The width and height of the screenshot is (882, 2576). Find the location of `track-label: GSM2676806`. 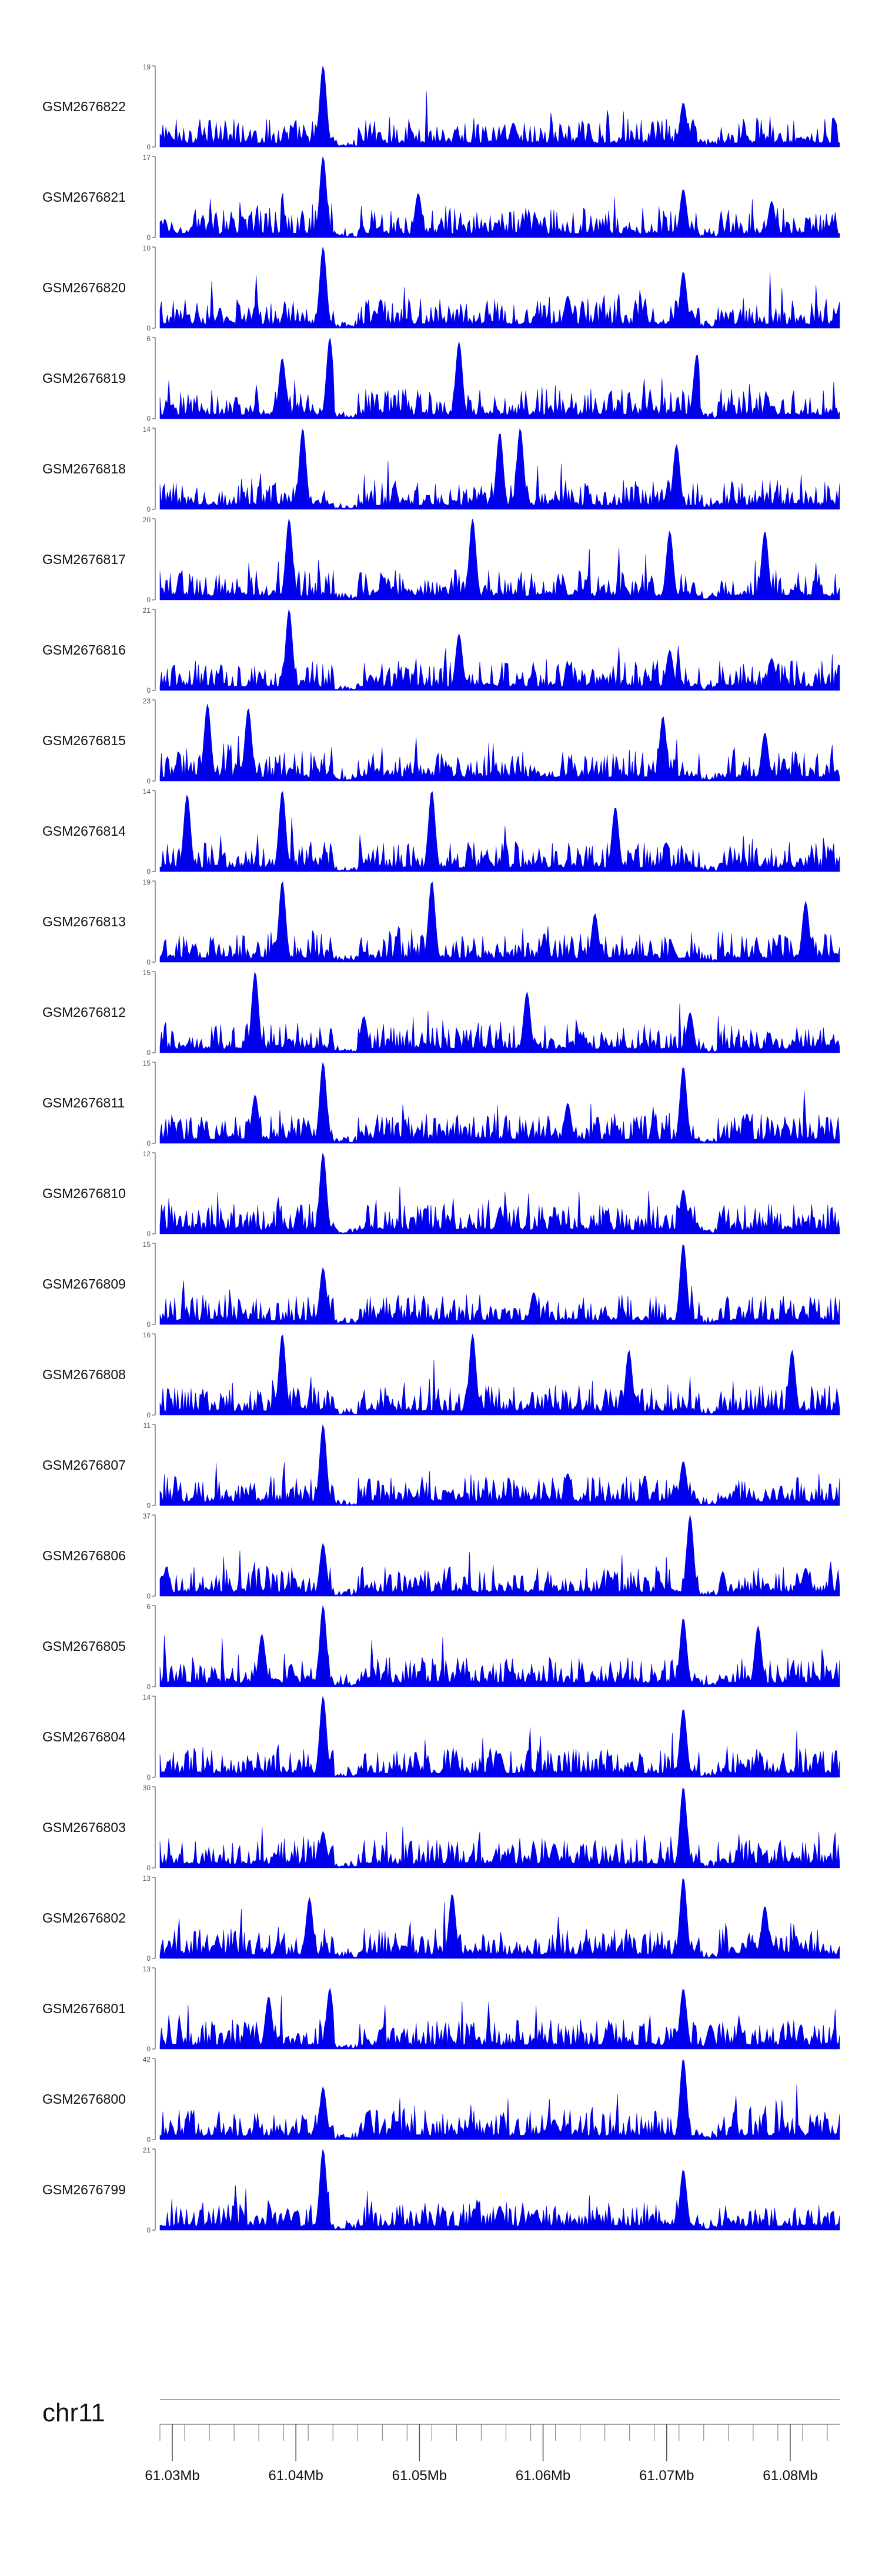

track-label: GSM2676806 is located at coordinates (84, 1555).